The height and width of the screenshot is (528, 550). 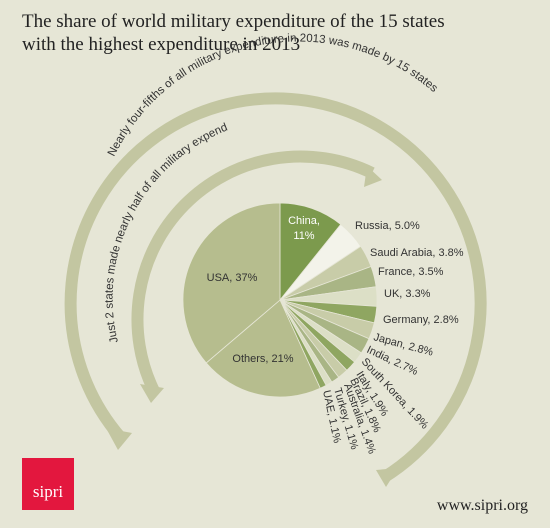 What do you see at coordinates (304, 228) in the screenshot?
I see `slice-label-china: China, 11%` at bounding box center [304, 228].